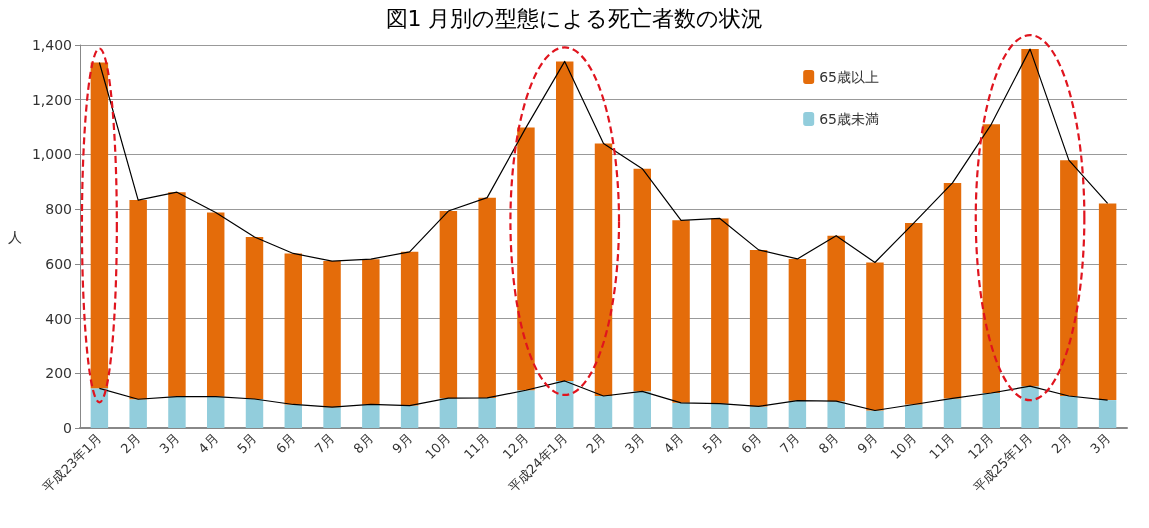 The height and width of the screenshot is (528, 1149). What do you see at coordinates (574, 18) in the screenshot?
I see `chart-title: 図1 月別の型態による死亡者数の状況` at bounding box center [574, 18].